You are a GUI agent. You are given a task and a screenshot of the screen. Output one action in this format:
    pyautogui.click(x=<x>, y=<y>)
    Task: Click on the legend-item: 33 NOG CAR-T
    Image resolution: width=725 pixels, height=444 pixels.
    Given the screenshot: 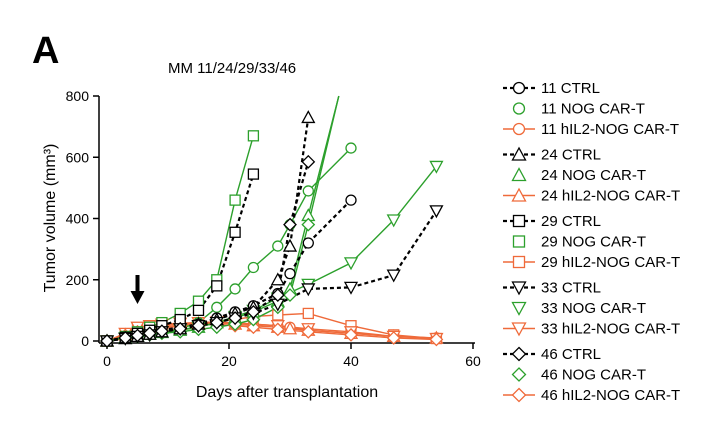 What is the action you would take?
    pyautogui.click(x=578, y=308)
    